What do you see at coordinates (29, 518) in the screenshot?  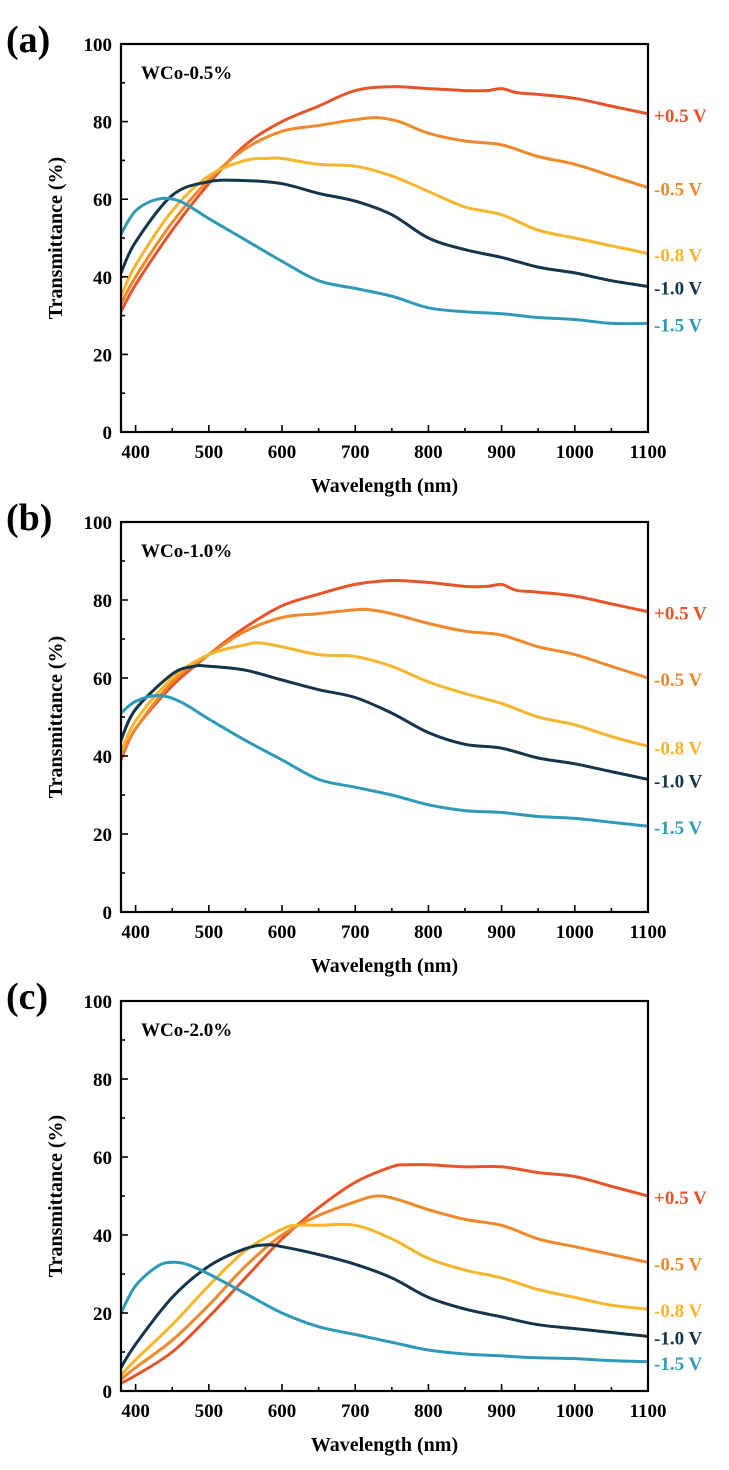 I see `panel-label: (b)` at bounding box center [29, 518].